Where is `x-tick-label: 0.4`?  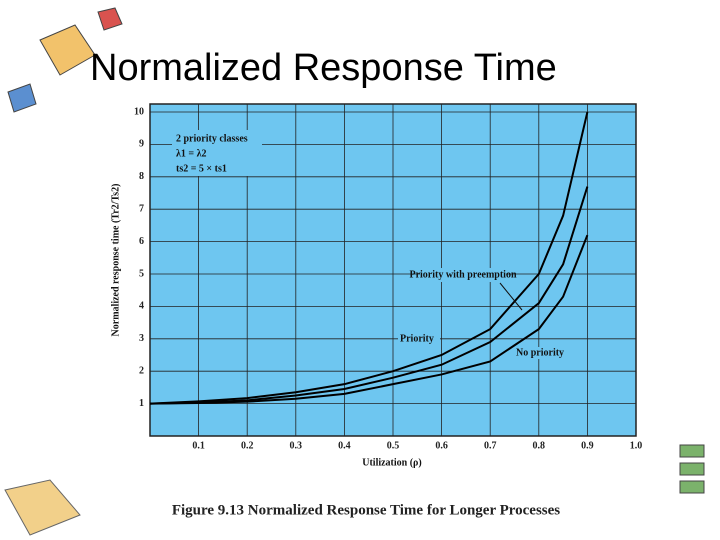
x-tick-label: 0.4 is located at coordinates (344, 445).